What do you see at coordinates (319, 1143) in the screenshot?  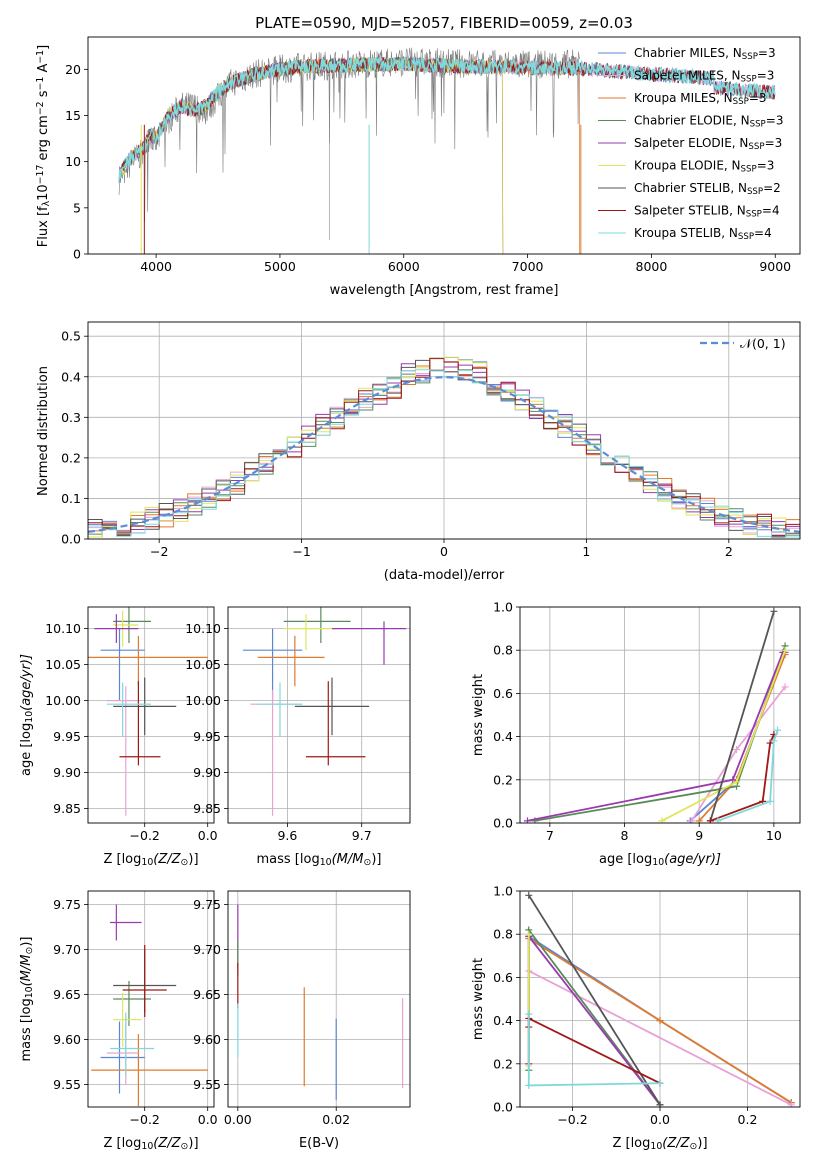 I see `x-axis-label: E(B-V)` at bounding box center [319, 1143].